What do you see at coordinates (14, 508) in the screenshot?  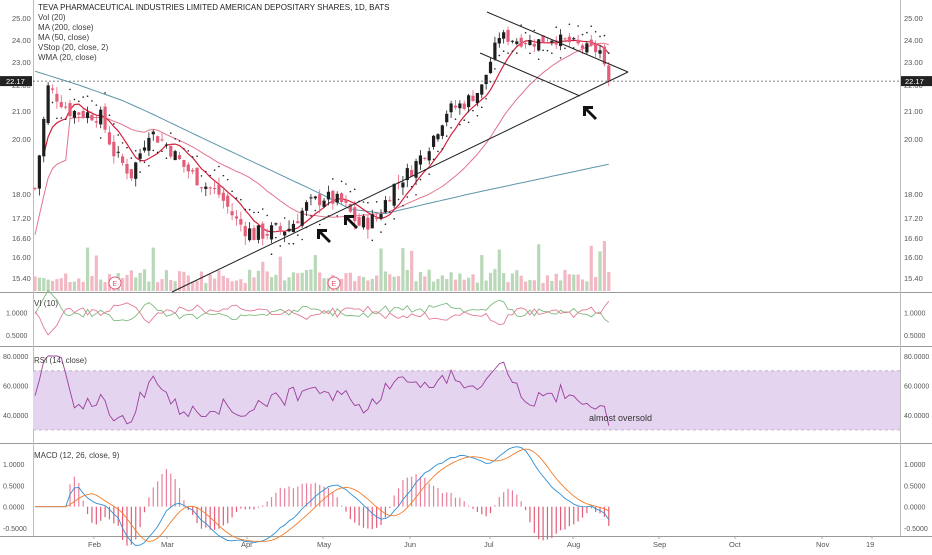 I see `macd-tick-left: 0.0000` at bounding box center [14, 508].